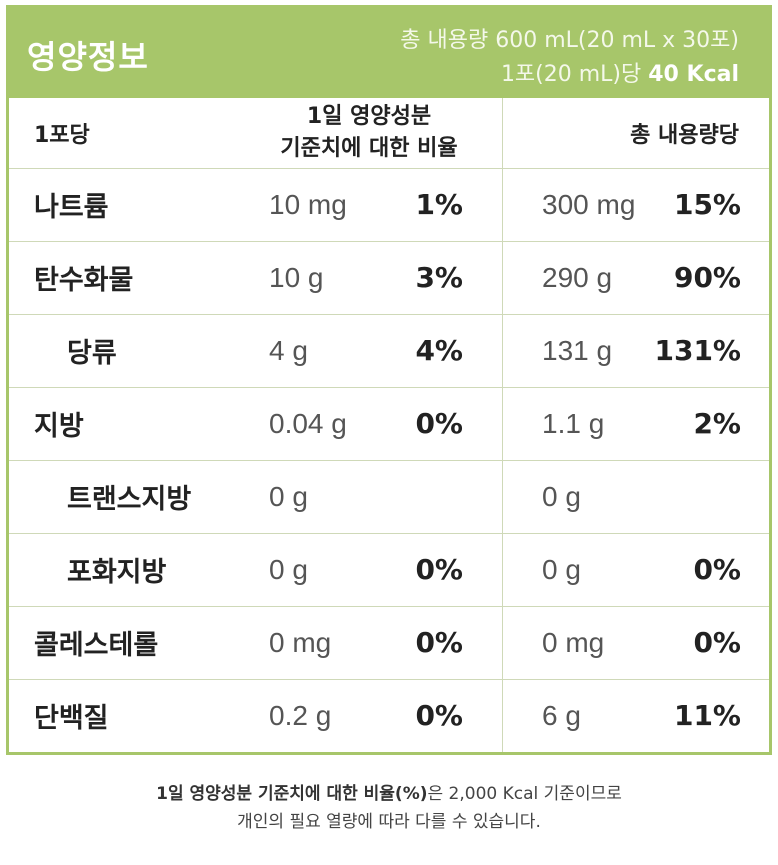 The height and width of the screenshot is (865, 778). Describe the element at coordinates (96, 645) in the screenshot. I see `nutrient-name: 콜레스테롤` at that location.